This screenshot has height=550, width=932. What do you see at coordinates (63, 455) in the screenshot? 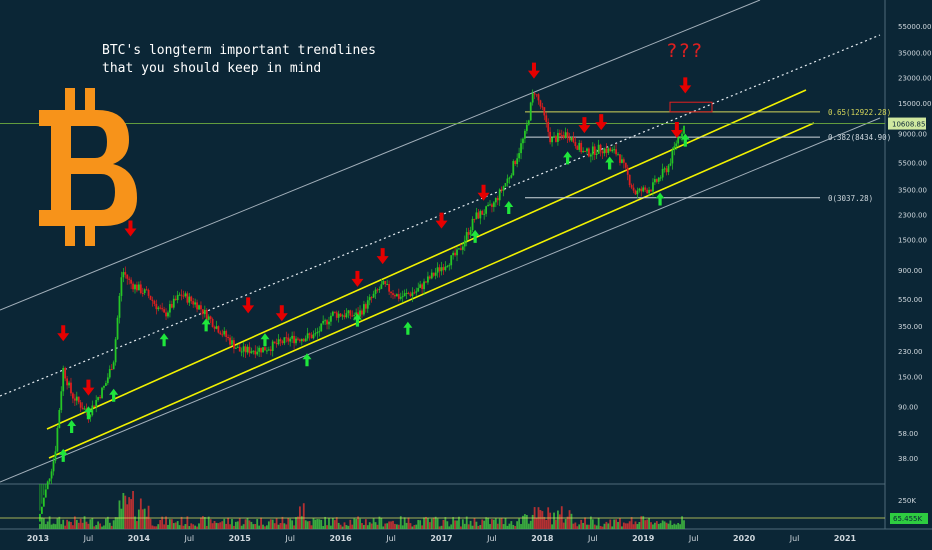
I see `buy-arrow` at bounding box center [63, 455].